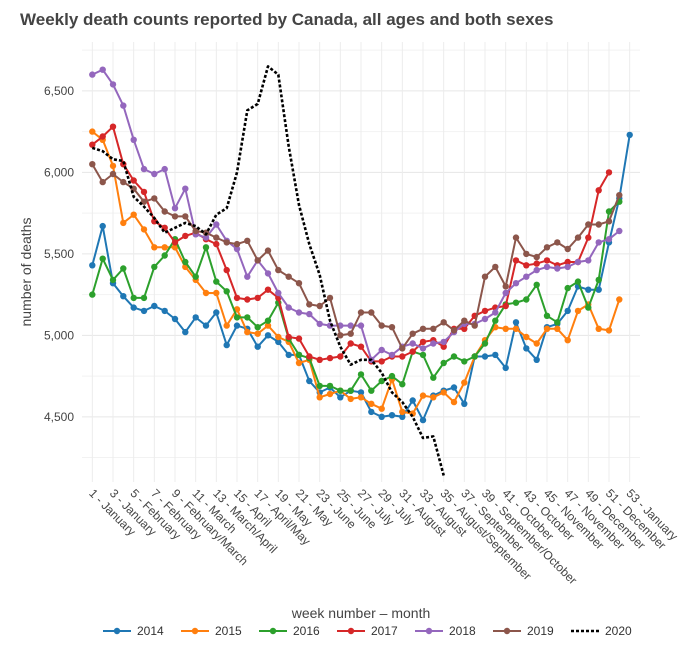  What do you see at coordinates (150, 631) in the screenshot?
I see `legend-label: 2014` at bounding box center [150, 631].